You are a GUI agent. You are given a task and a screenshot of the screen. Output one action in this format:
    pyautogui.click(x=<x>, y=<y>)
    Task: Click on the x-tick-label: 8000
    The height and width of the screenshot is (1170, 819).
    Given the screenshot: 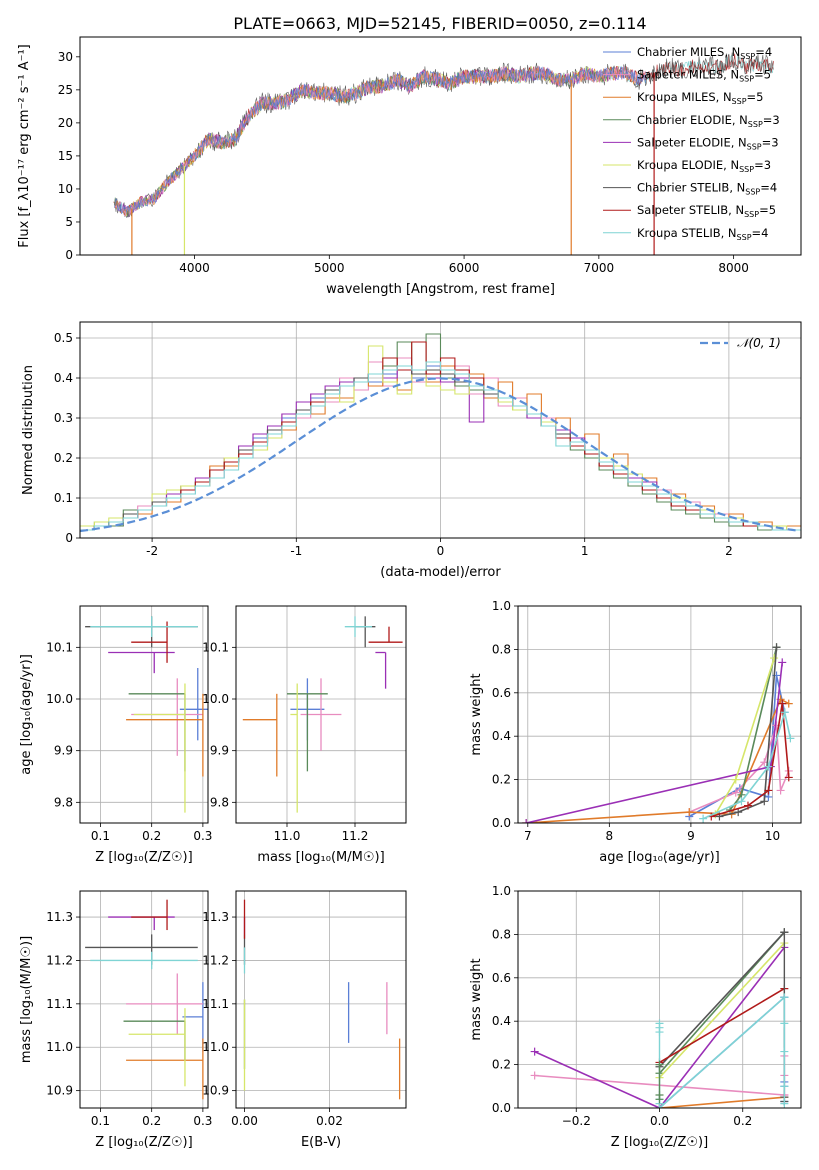 What is the action you would take?
    pyautogui.click(x=733, y=268)
    